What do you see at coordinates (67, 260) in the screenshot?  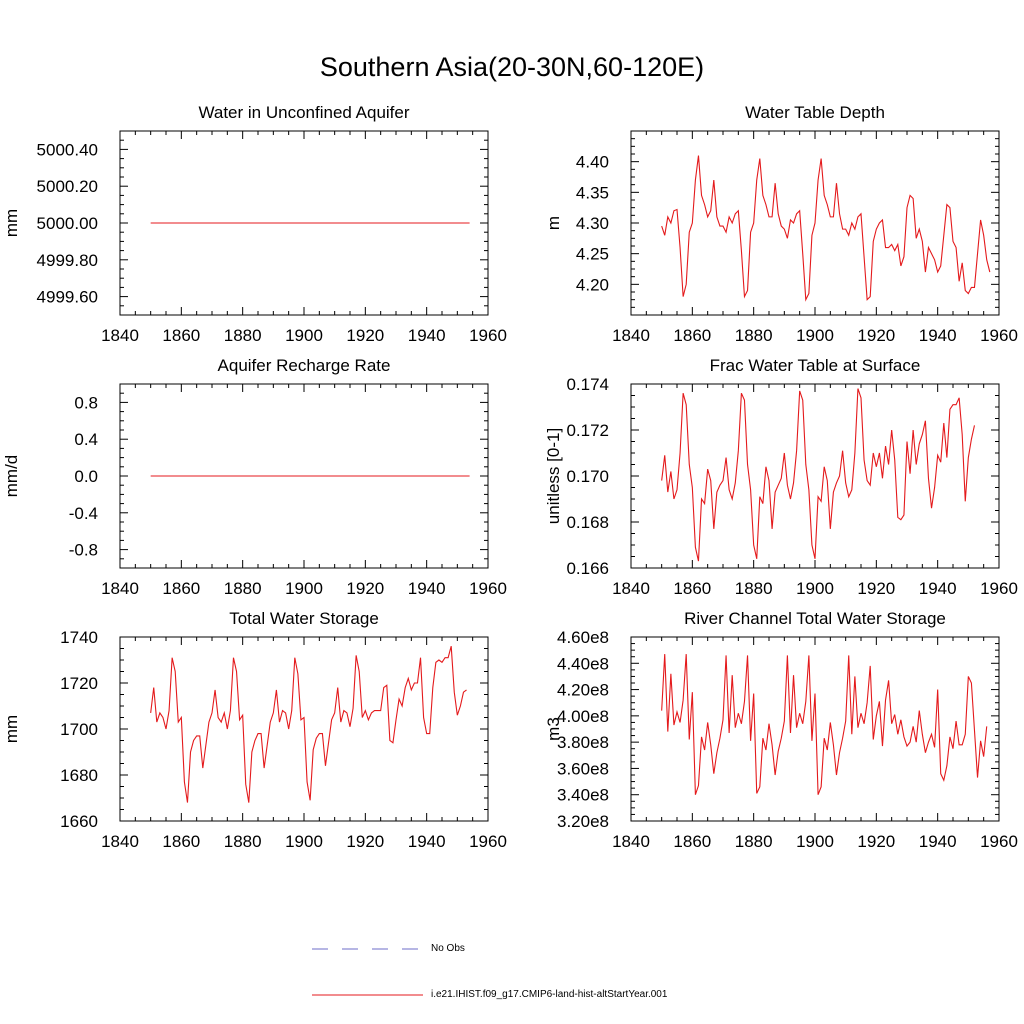 I see `y-tick-label: 4999.80` at bounding box center [67, 260].